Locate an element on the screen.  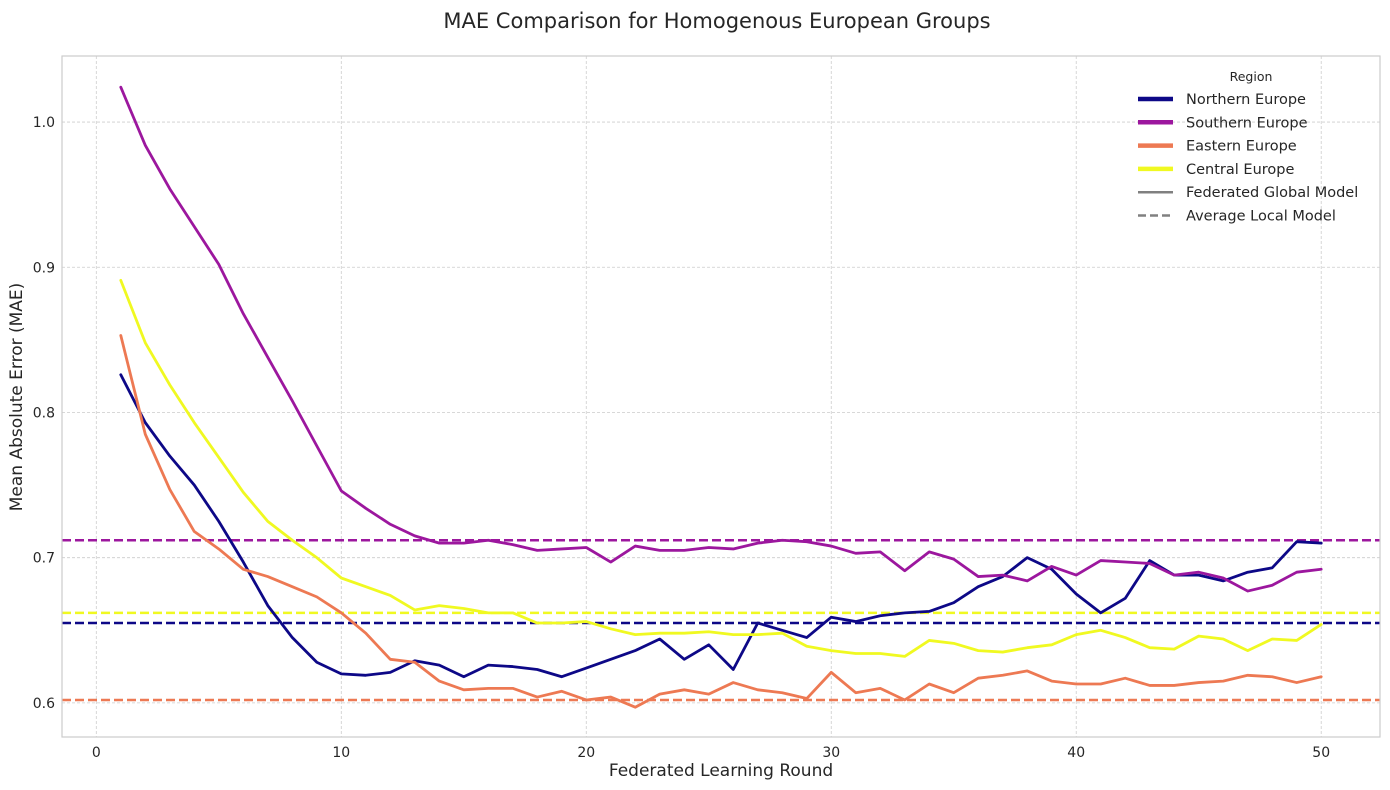
legend-label: Federated Global Model is located at coordinates (1272, 193).